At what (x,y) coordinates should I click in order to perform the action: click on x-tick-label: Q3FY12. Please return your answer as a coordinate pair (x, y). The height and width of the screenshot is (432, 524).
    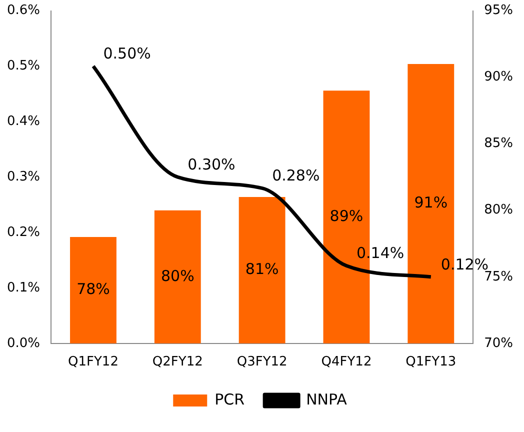
    Looking at the image, I should click on (262, 362).